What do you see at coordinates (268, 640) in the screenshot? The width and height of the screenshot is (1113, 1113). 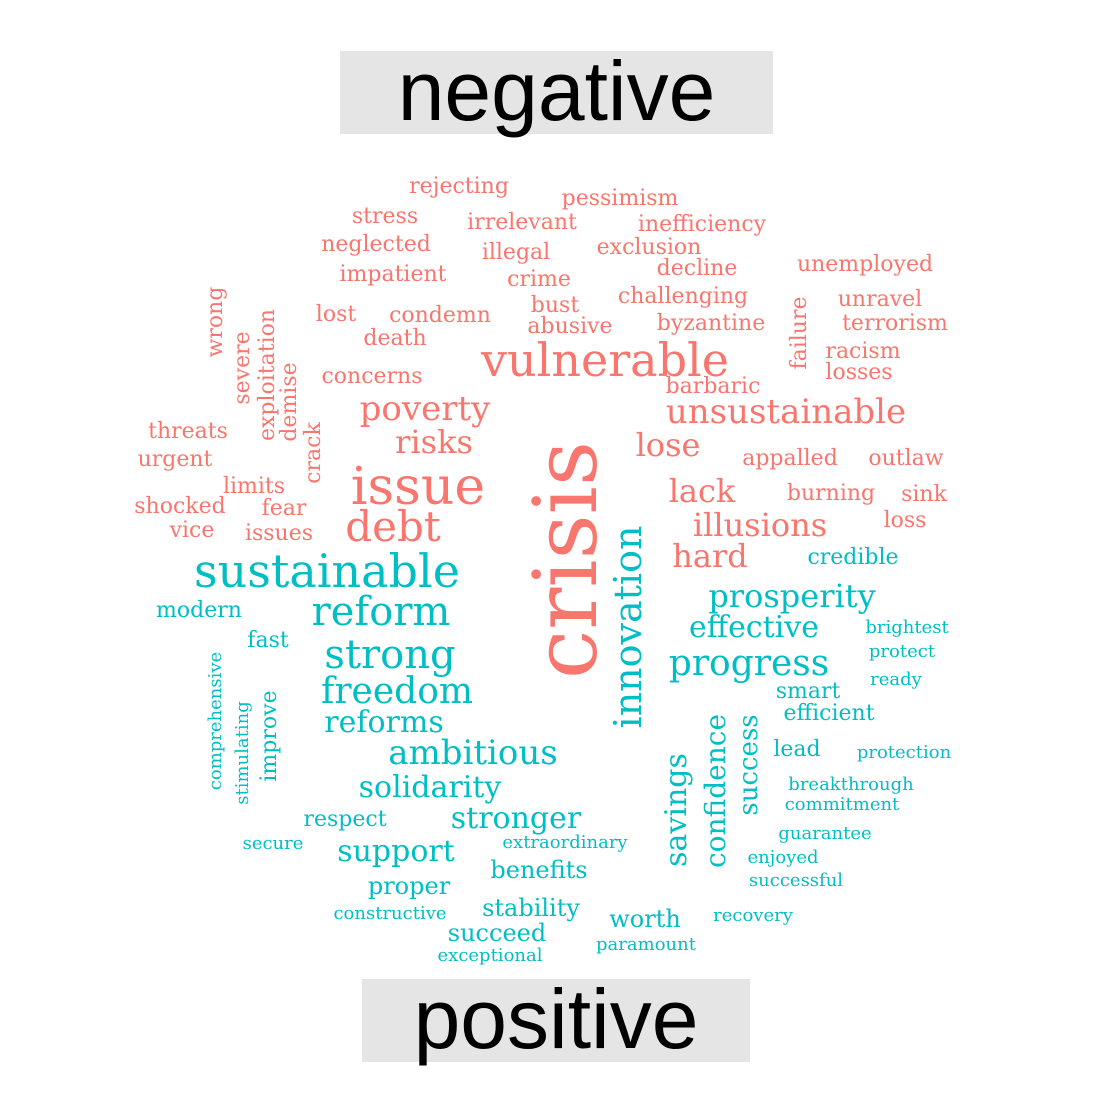 I see `word-fast: fast` at bounding box center [268, 640].